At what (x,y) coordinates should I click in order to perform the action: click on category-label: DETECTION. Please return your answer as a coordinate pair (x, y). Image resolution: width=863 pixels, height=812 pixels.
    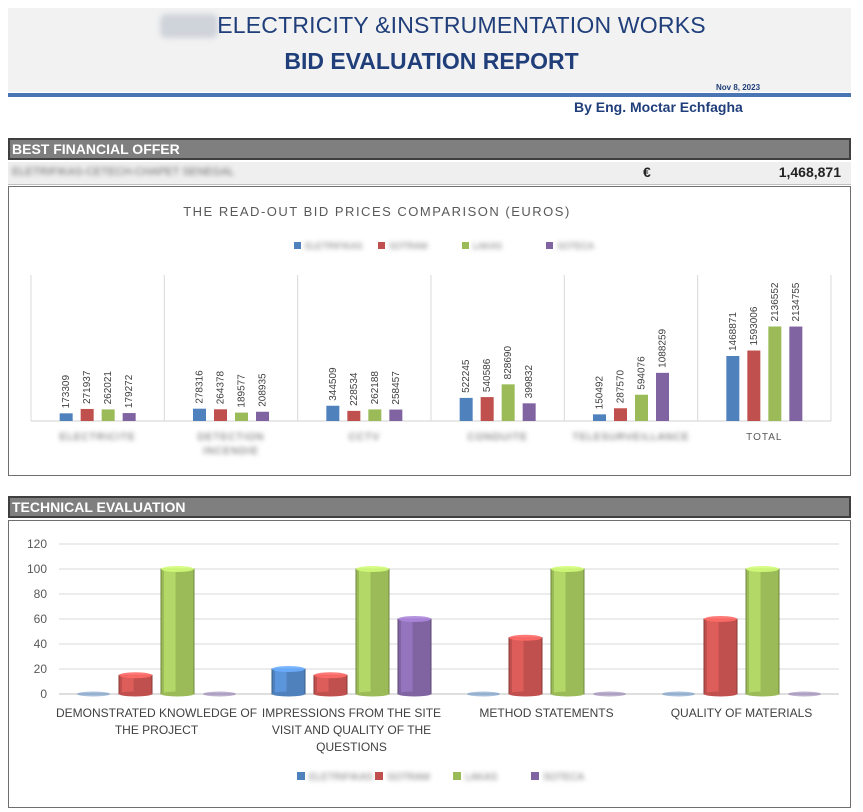
    Looking at the image, I should click on (231, 437).